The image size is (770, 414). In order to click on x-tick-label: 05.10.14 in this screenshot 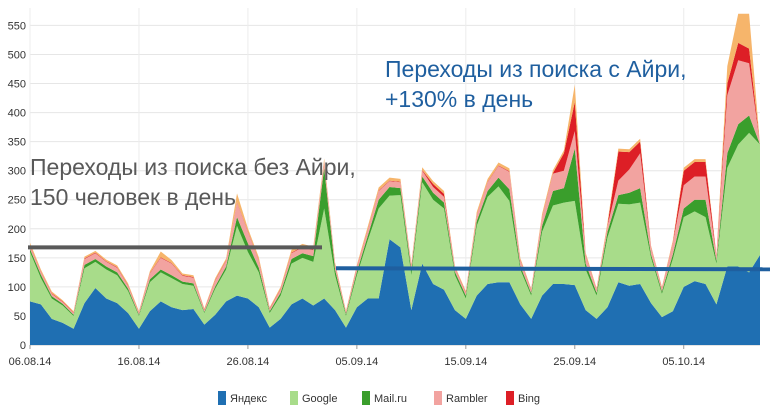, I will do `click(683, 362)`.